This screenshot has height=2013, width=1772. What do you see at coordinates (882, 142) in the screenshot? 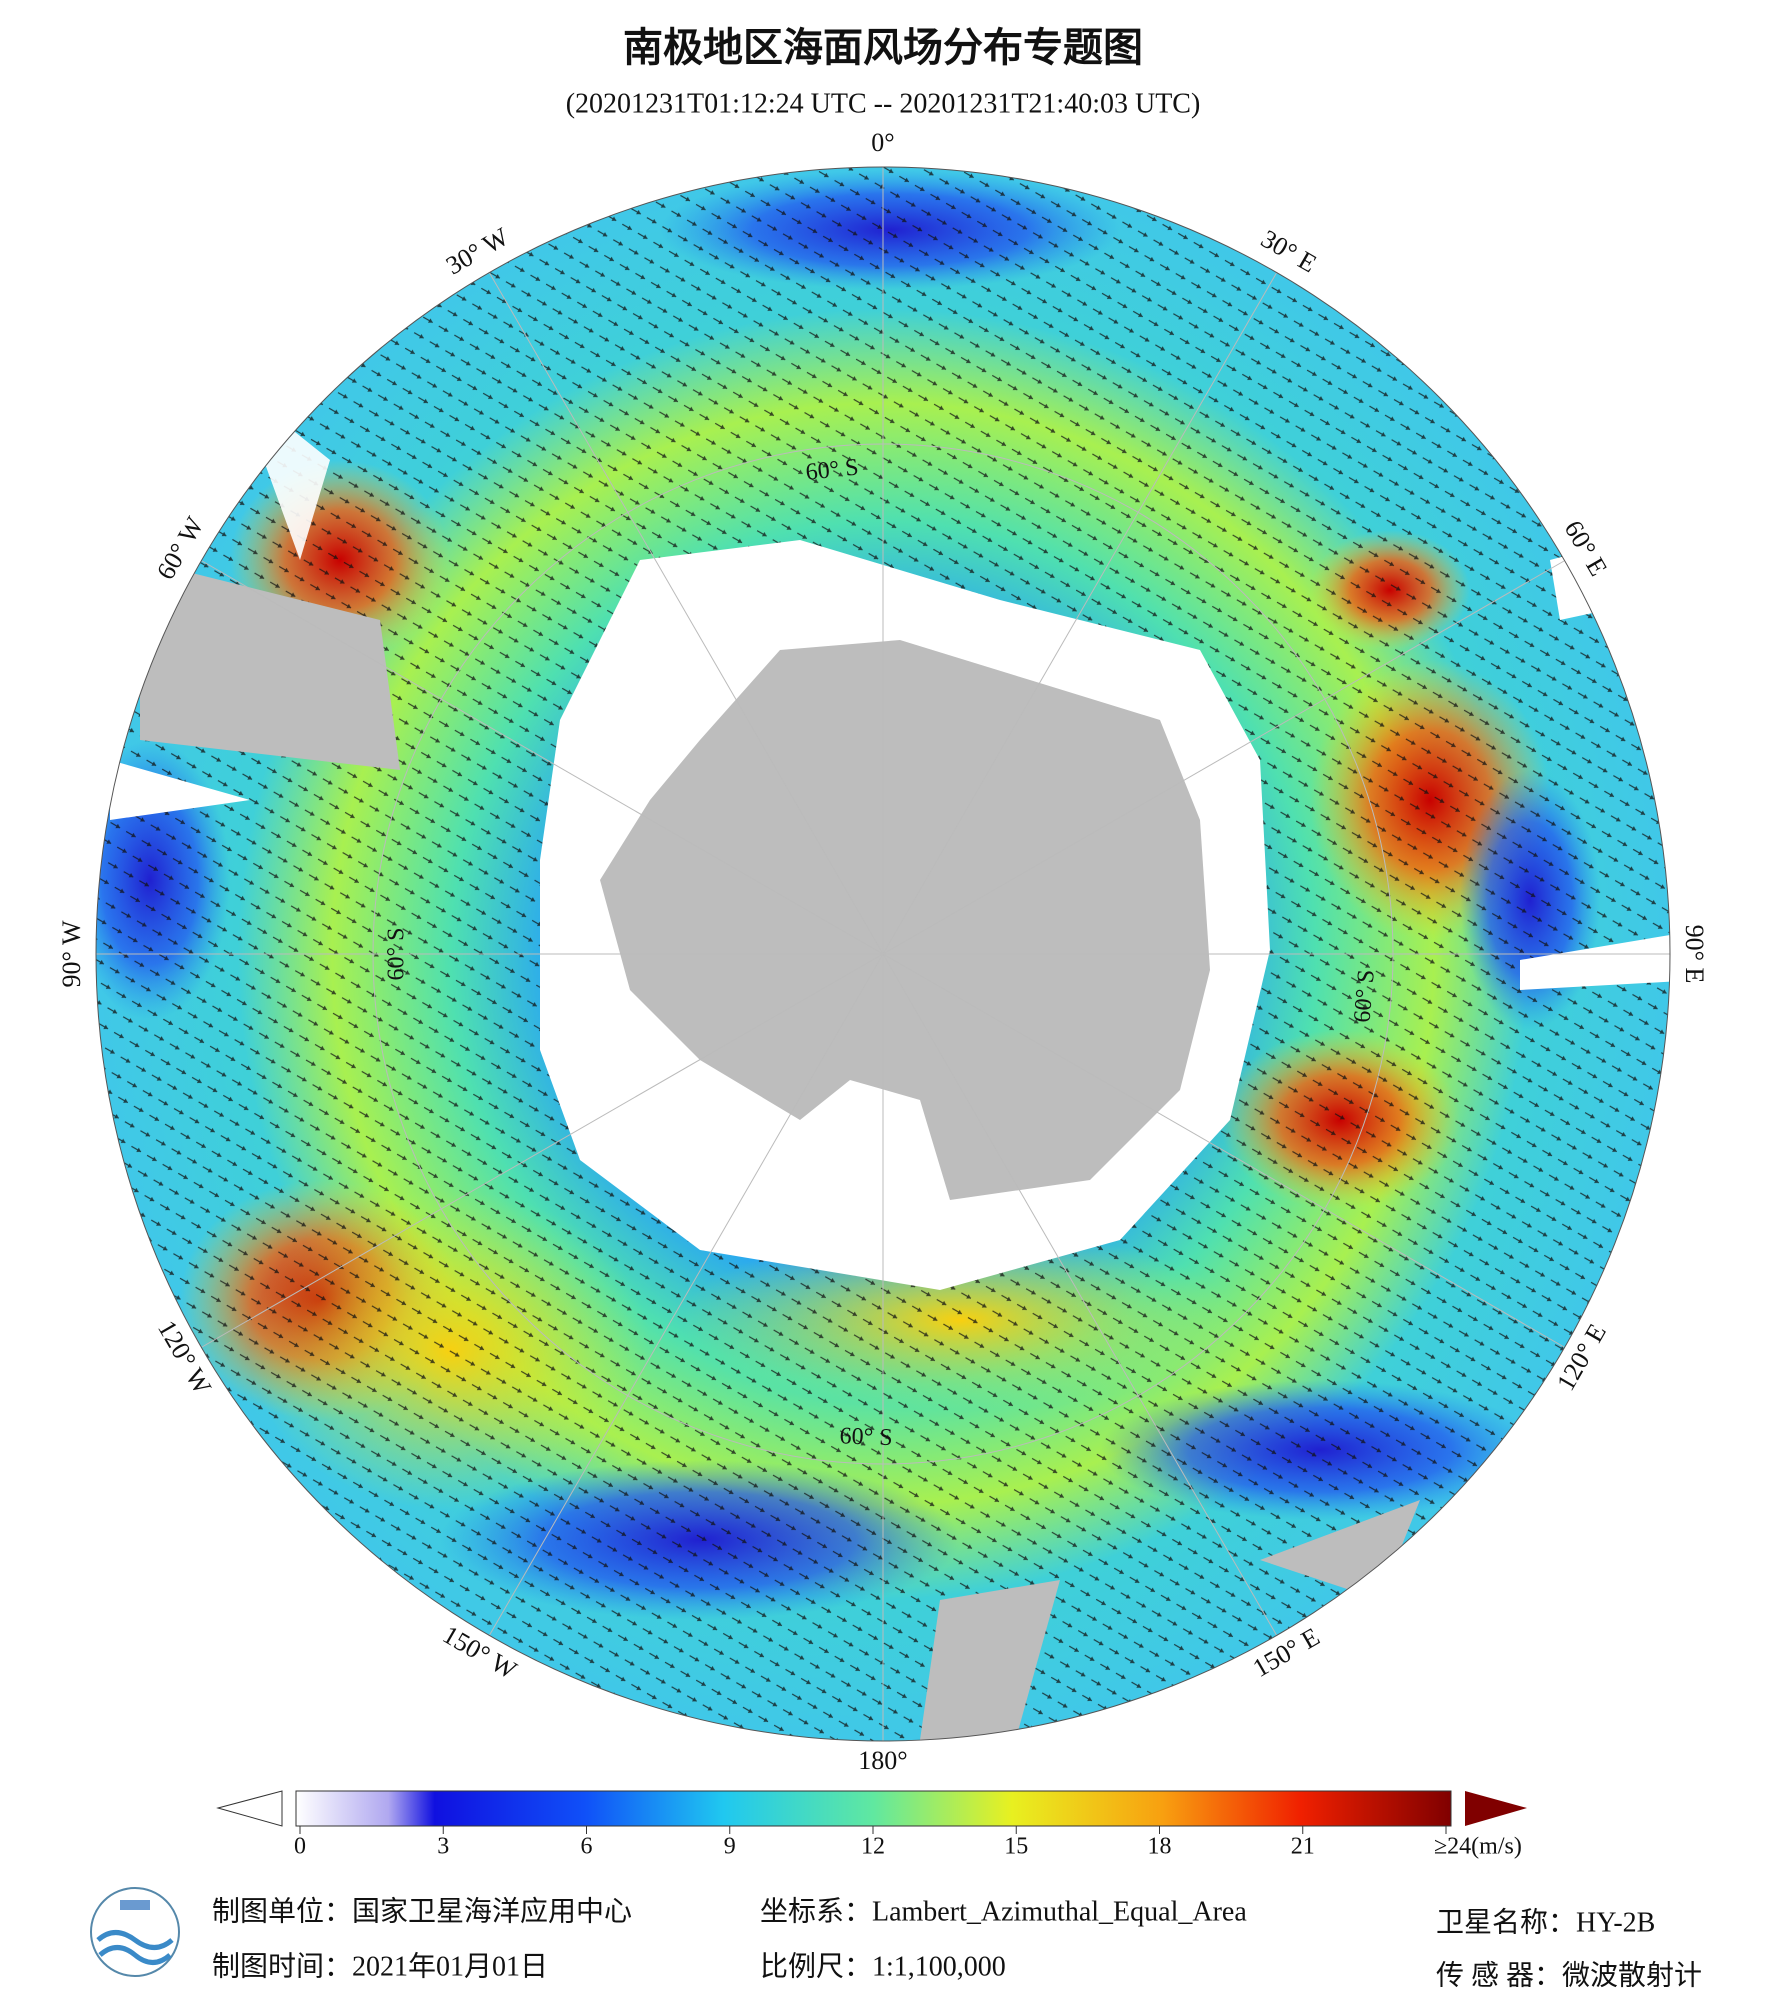
I see `longitude-label: 0°` at bounding box center [882, 142].